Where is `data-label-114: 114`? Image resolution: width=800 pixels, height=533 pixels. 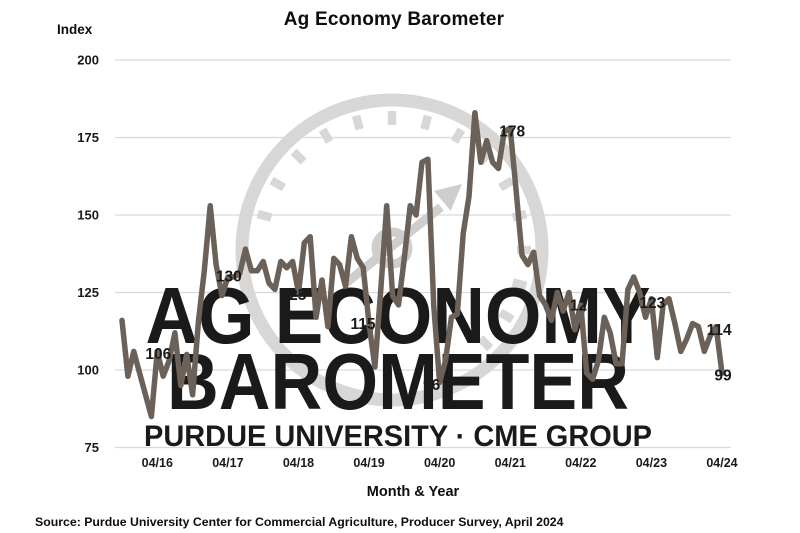
data-label-114: 114 is located at coordinates (719, 330).